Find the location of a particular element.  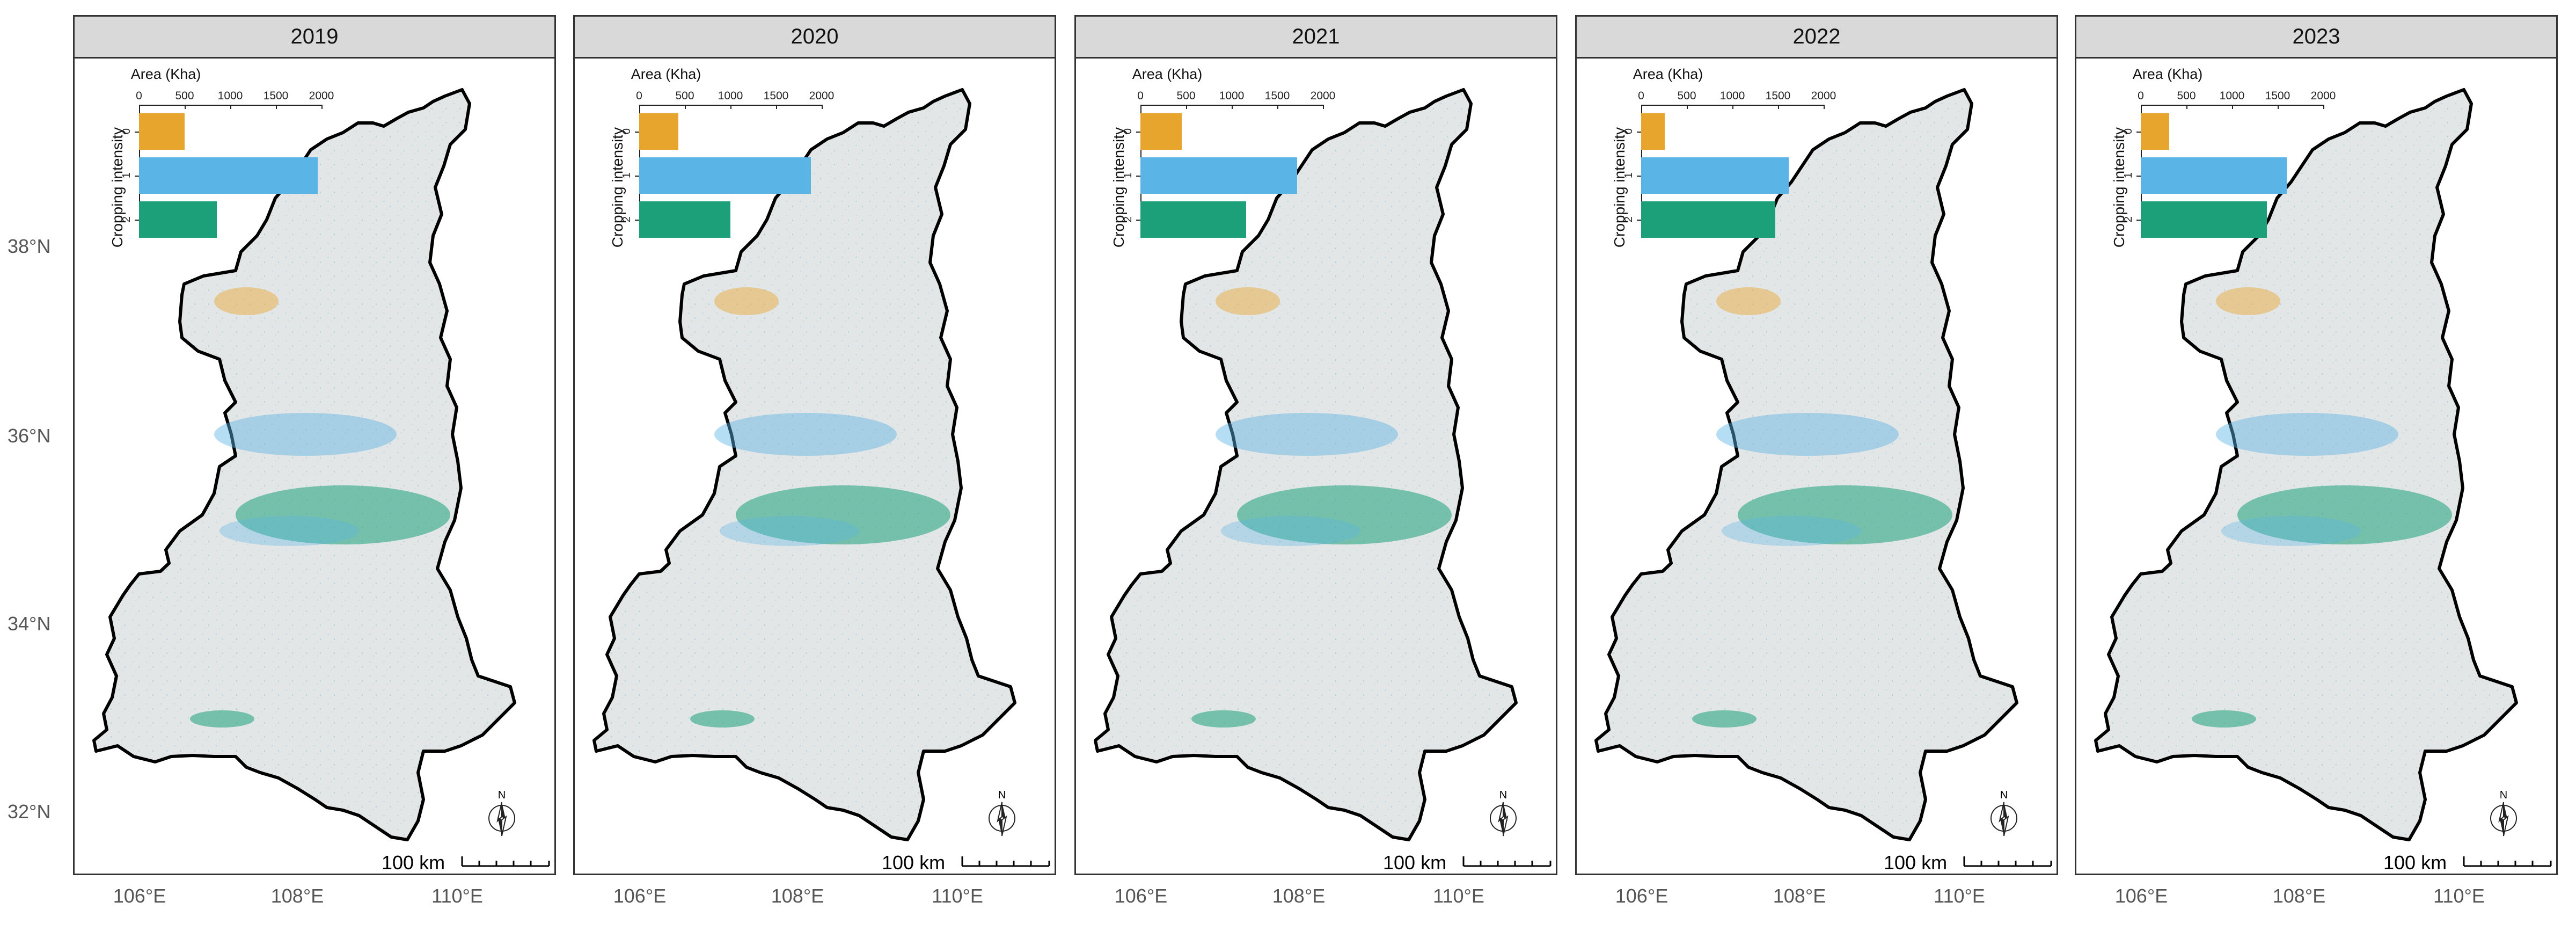

panel-header: 2023 is located at coordinates (2316, 38).